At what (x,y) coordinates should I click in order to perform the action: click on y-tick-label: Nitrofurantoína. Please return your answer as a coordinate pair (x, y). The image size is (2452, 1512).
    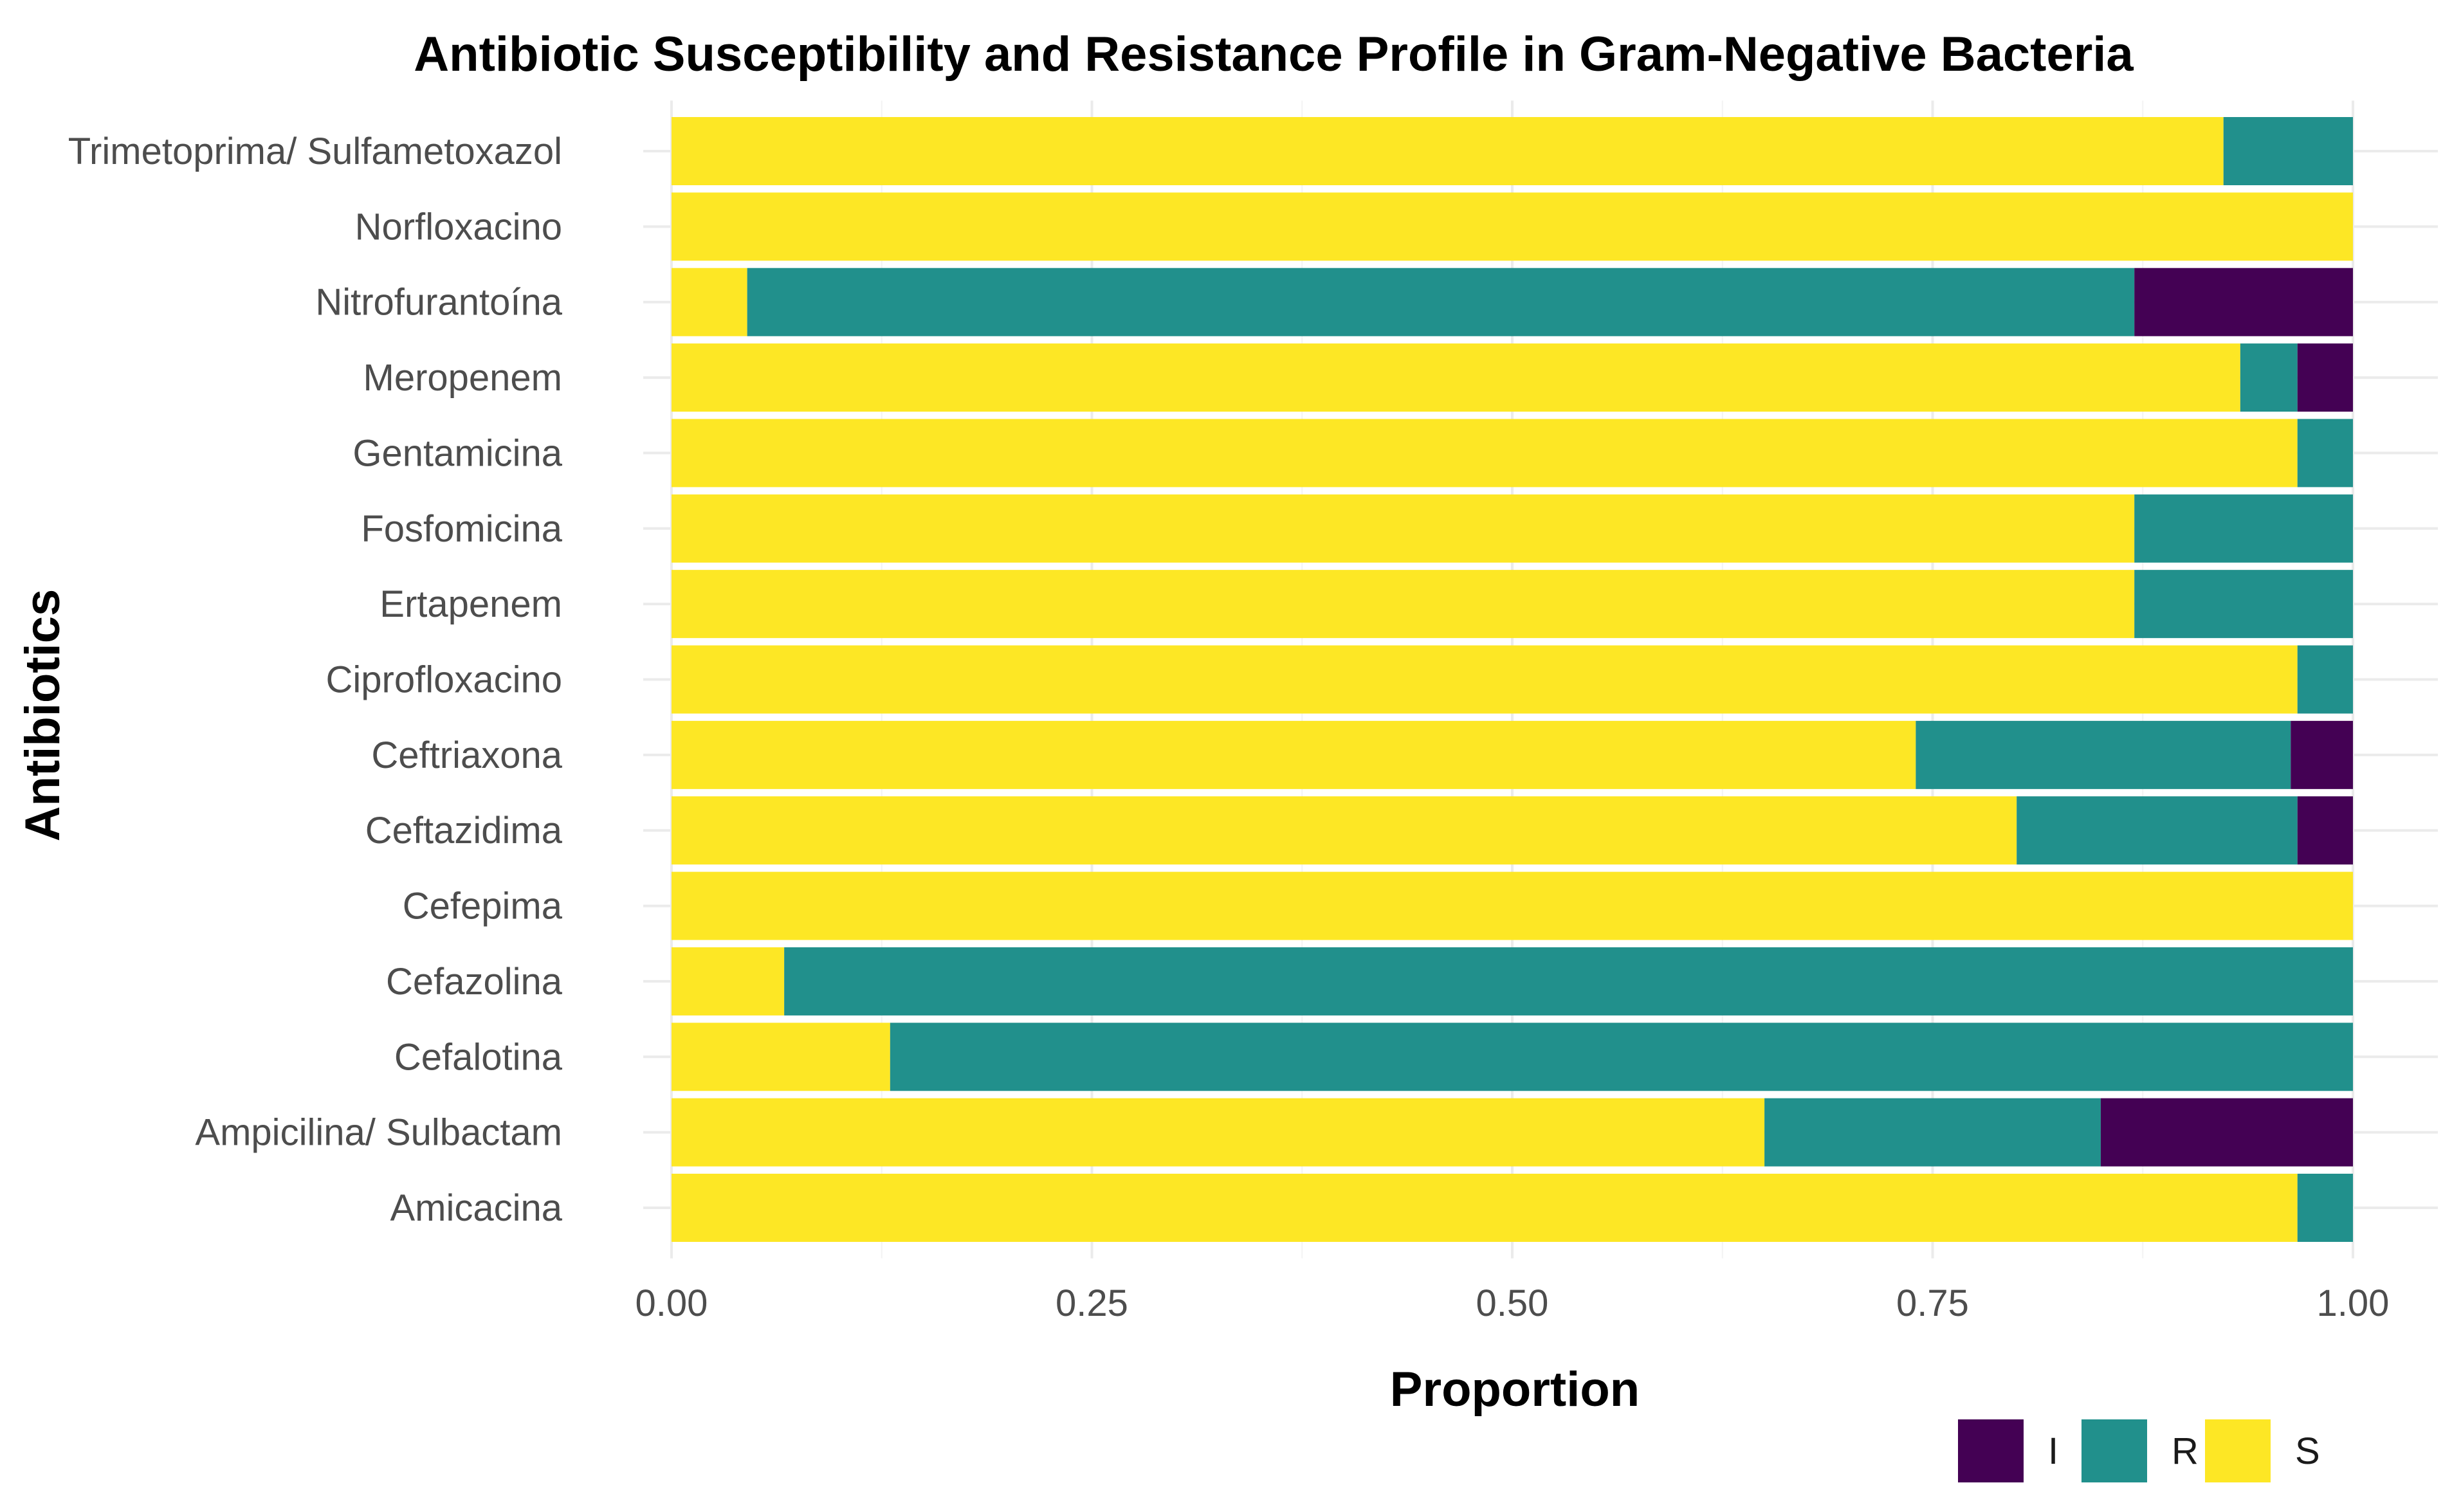
    Looking at the image, I should click on (438, 302).